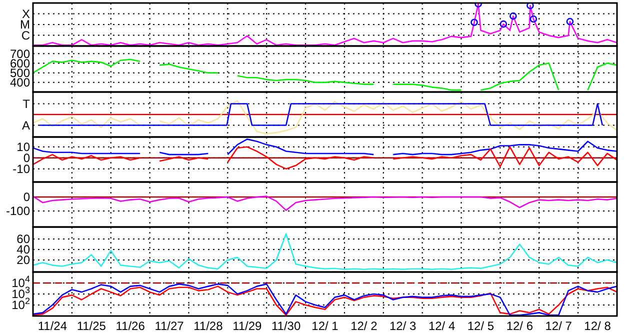 Image resolution: width=628 pixels, height=334 pixels. I want to click on x-tick-label: 12/ 3, so click(403, 326).